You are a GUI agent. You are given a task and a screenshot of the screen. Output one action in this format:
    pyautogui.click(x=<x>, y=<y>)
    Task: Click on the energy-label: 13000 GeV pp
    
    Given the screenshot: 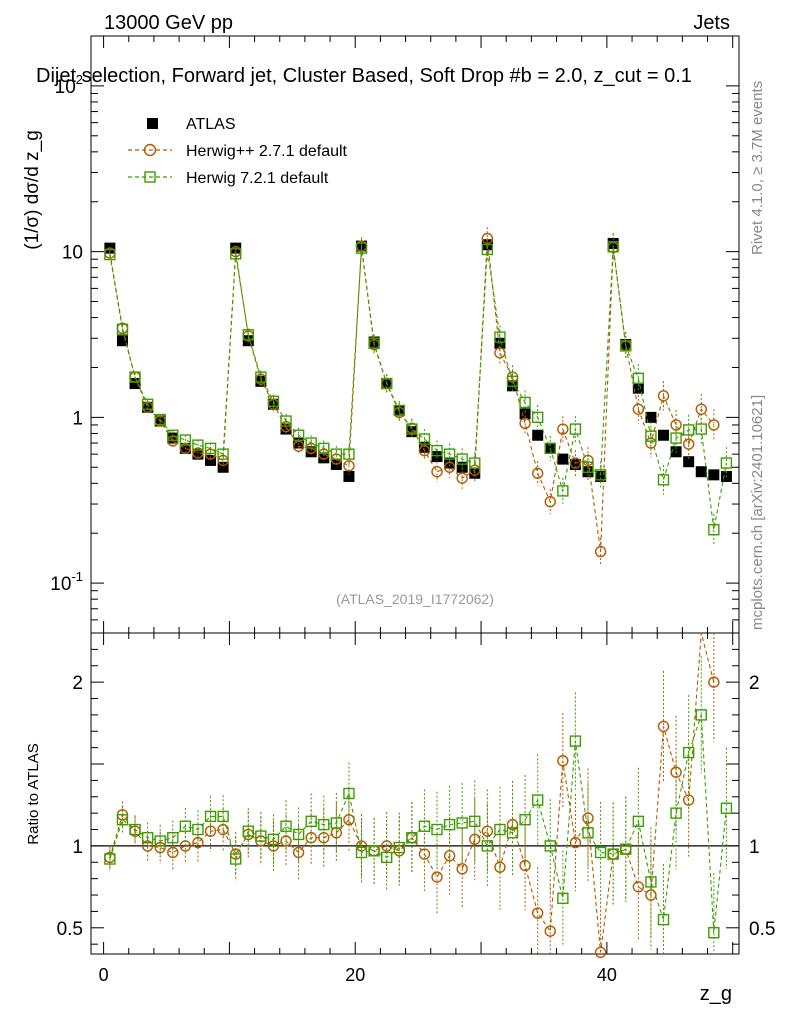 What is the action you would take?
    pyautogui.click(x=168, y=23)
    